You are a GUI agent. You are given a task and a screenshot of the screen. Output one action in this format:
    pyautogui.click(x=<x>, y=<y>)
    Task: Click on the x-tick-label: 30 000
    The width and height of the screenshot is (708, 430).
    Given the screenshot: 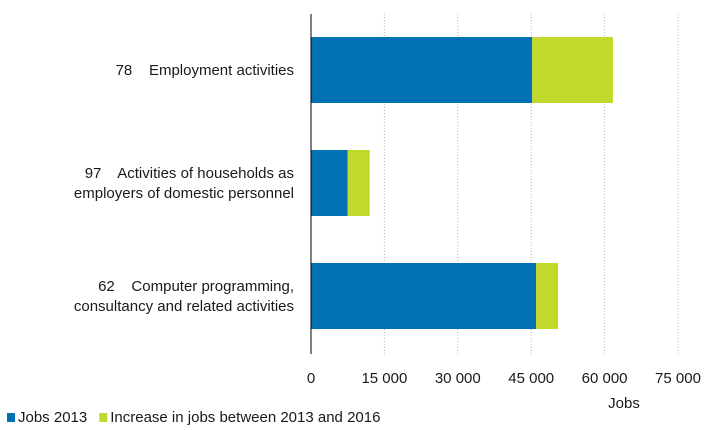 What is the action you would take?
    pyautogui.click(x=458, y=378)
    